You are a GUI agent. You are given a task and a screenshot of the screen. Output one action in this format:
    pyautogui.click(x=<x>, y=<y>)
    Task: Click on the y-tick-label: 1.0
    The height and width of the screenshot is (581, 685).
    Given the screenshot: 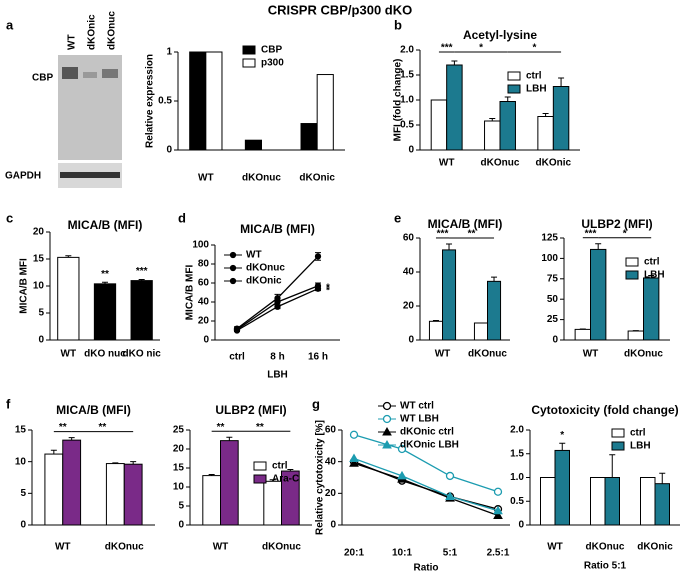 What is the action you would take?
    pyautogui.click(x=517, y=477)
    